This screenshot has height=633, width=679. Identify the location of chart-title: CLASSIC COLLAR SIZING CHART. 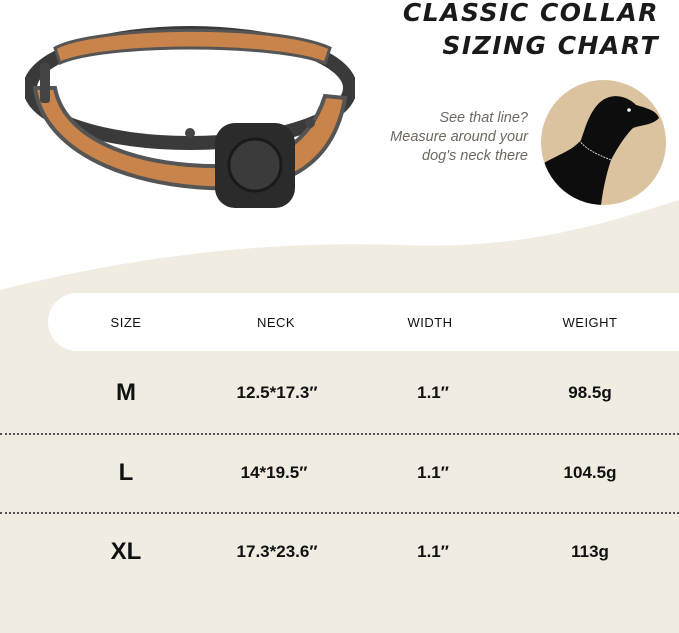
(531, 31).